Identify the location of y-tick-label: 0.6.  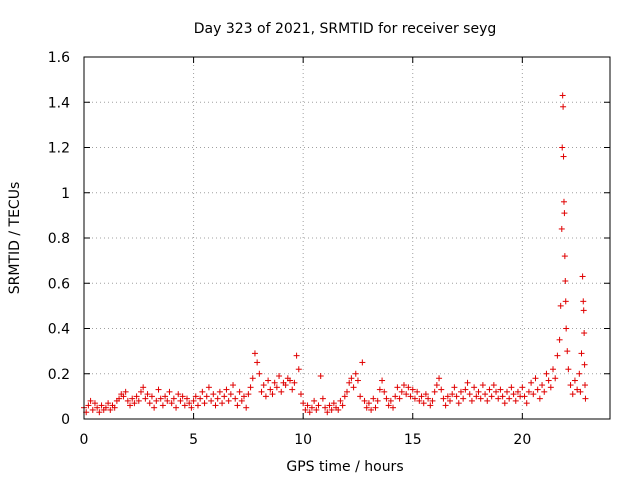
(59, 284).